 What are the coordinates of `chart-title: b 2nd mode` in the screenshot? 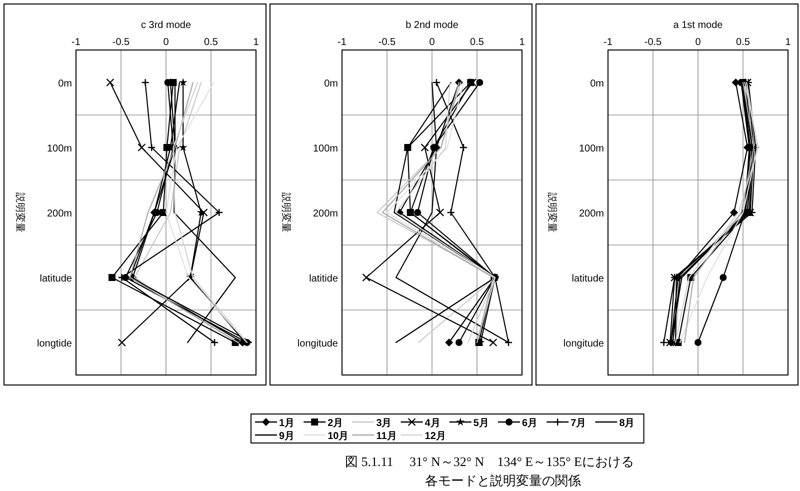 It's located at (432, 25).